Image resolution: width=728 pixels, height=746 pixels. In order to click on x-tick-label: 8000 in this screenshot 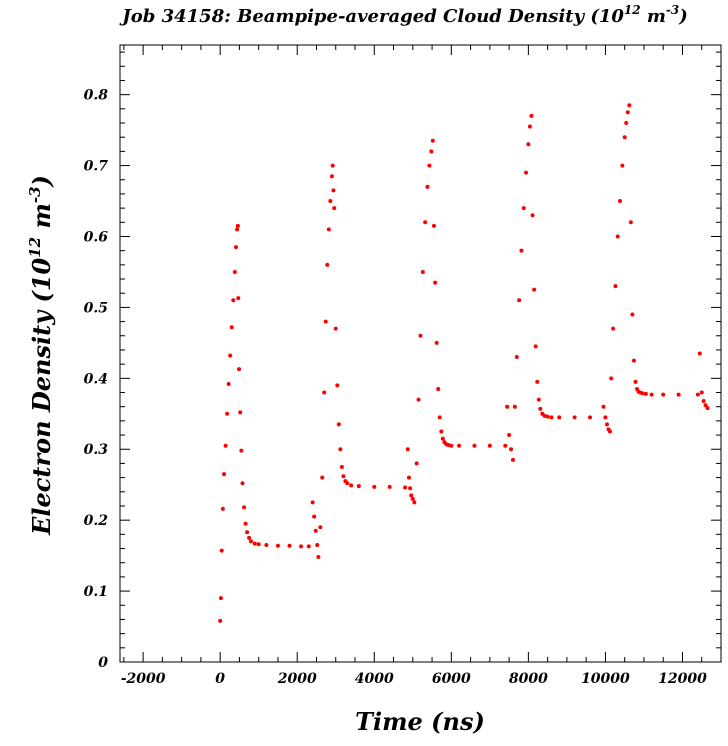, I will do `click(528, 679)`.